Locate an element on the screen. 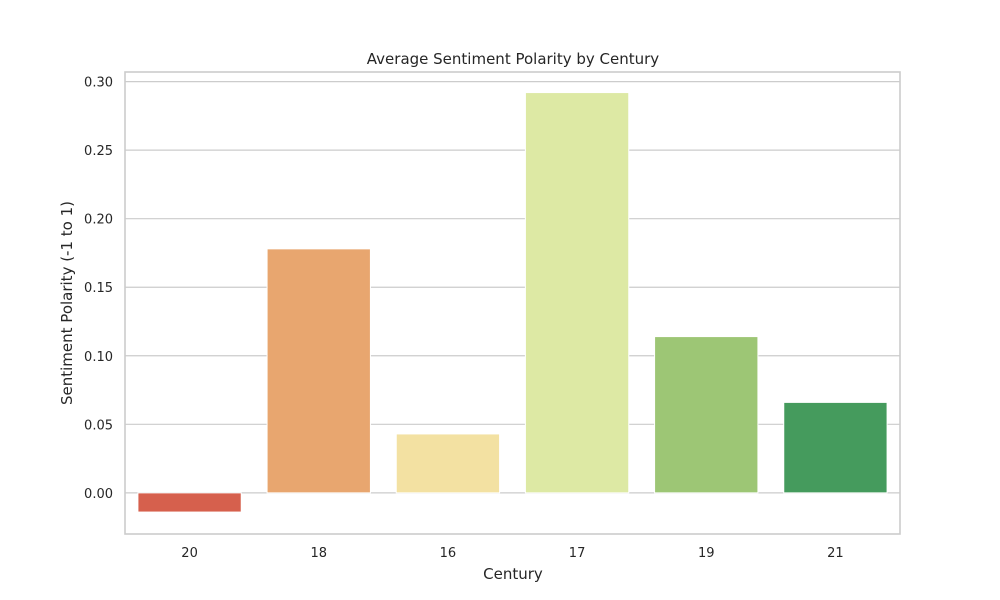 The height and width of the screenshot is (600, 1000). chart-title: Average Sentiment Polarity by Century is located at coordinates (513, 59).